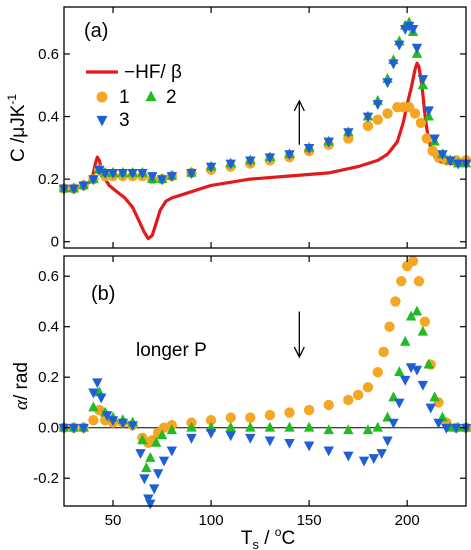 The width and height of the screenshot is (471, 550). Describe the element at coordinates (171, 350) in the screenshot. I see `panel-b-annotation: longer P` at that location.